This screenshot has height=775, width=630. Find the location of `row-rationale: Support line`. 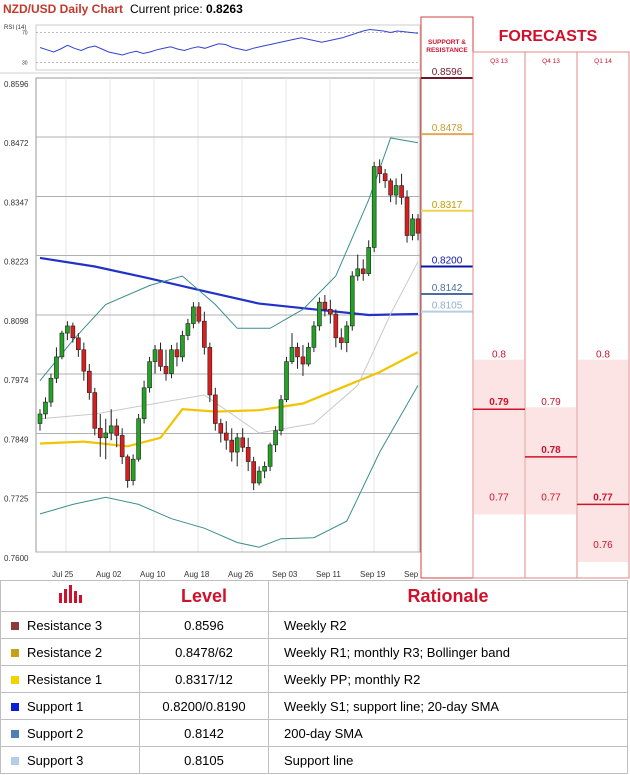

row-rationale: Support line is located at coordinates (448, 760).